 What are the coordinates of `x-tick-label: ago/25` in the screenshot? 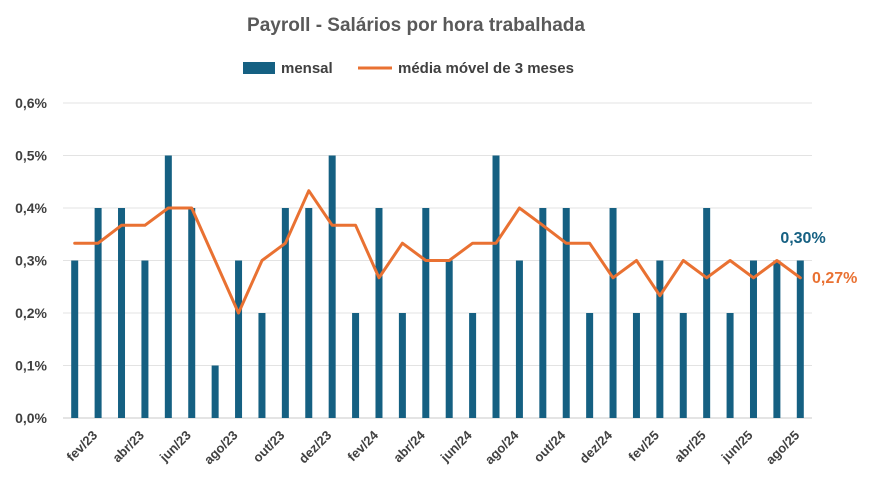 It's located at (783, 448).